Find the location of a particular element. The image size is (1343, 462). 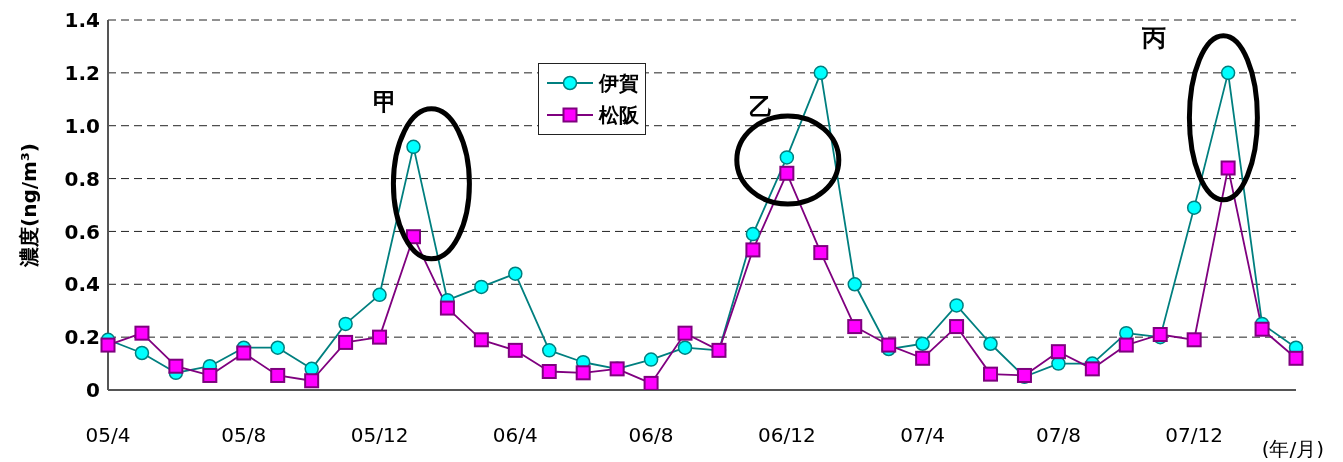

y-tick-label: 0.6 is located at coordinates (82, 231).